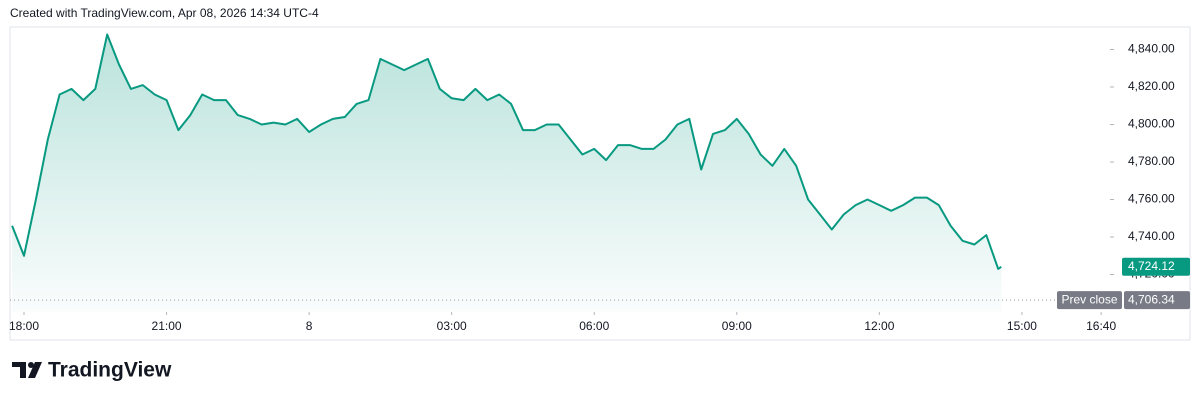 The width and height of the screenshot is (1200, 401). Describe the element at coordinates (27, 370) in the screenshot. I see `brand-logo` at that location.